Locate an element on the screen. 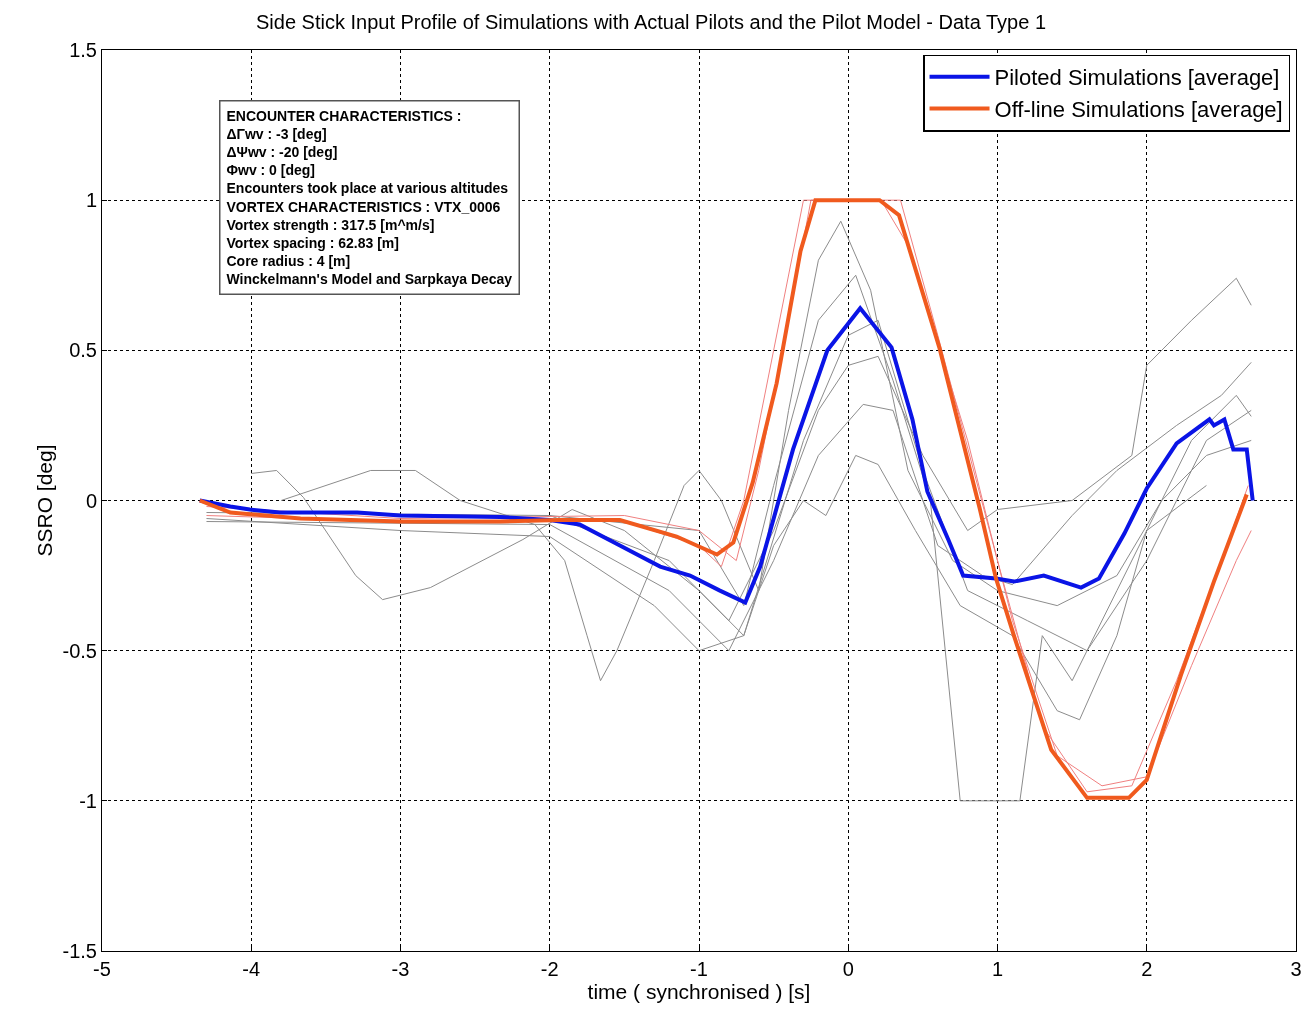 The width and height of the screenshot is (1302, 1013). x-axis-title: time ( synchronised ) [s] is located at coordinates (699, 991).